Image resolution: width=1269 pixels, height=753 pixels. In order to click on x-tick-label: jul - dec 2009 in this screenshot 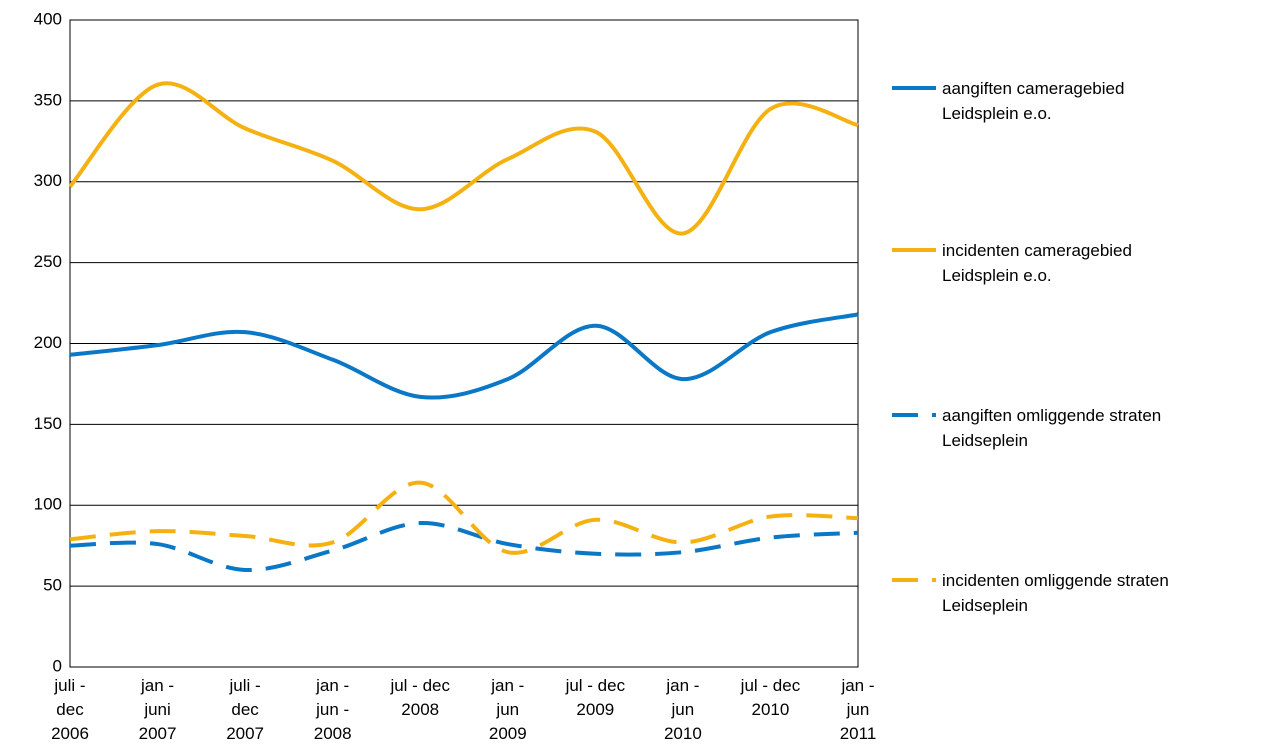, I will do `click(595, 697)`.